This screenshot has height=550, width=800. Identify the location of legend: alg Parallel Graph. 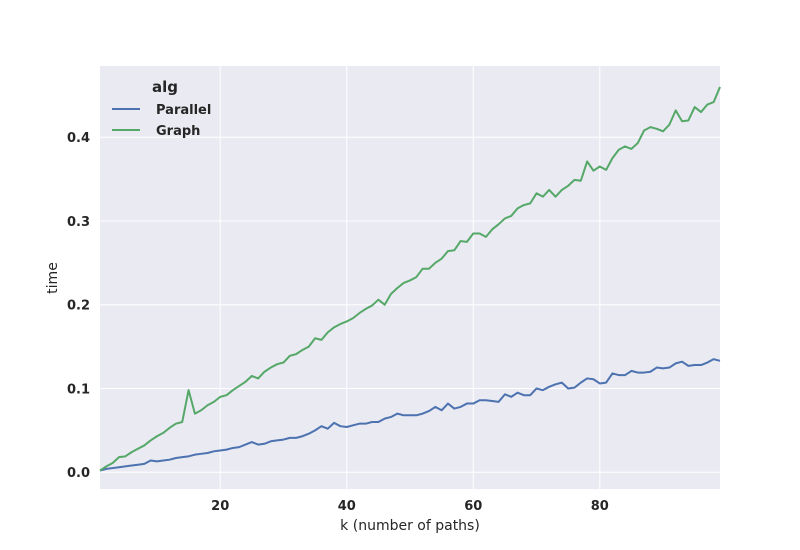
(161, 108).